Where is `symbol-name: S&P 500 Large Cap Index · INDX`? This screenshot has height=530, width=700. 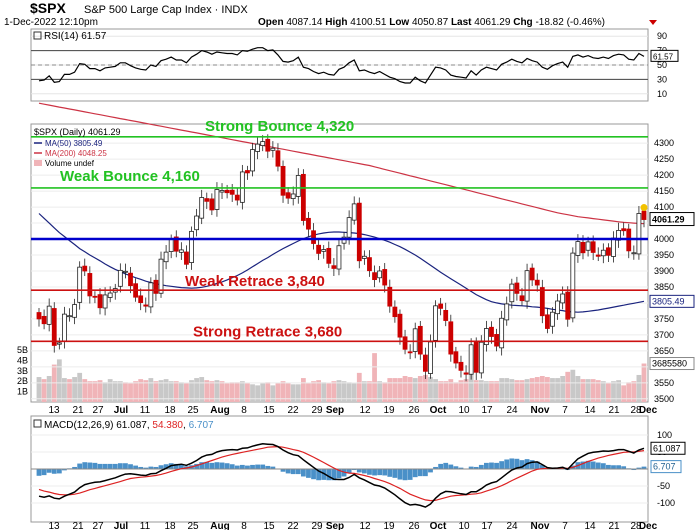 symbol-name: S&P 500 Large Cap Index · INDX is located at coordinates (166, 10).